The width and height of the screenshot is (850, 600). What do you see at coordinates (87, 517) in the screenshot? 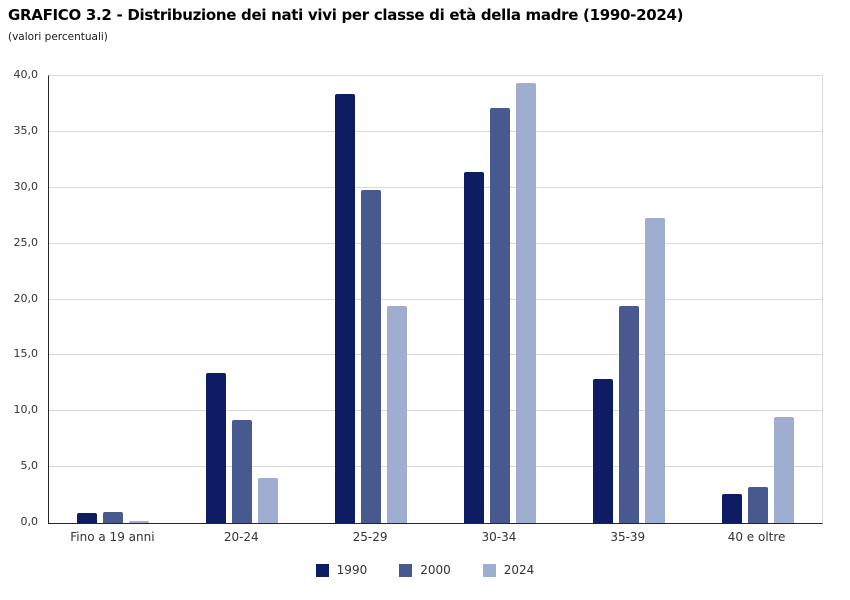
I see `bar-1990-fino-a-19-anni` at bounding box center [87, 517].